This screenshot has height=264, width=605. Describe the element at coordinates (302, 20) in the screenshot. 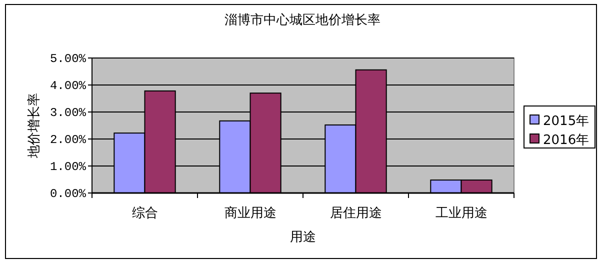

I see `chart-title: 淄博市中心城区地价增长率` at that location.